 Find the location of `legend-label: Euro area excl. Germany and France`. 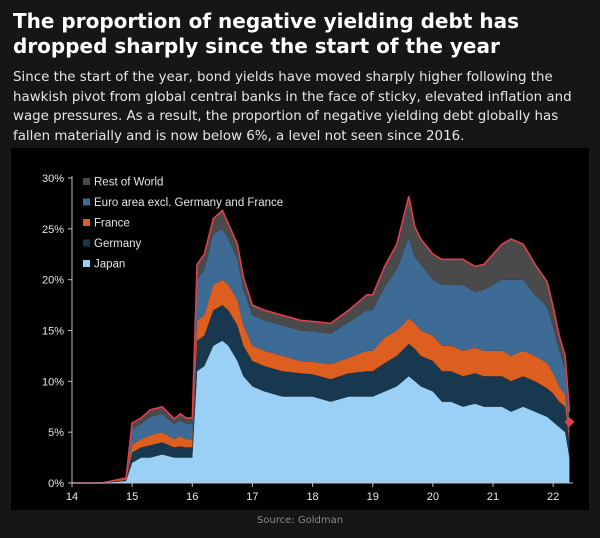

legend-label: Euro area excl. Germany and France is located at coordinates (188, 203).